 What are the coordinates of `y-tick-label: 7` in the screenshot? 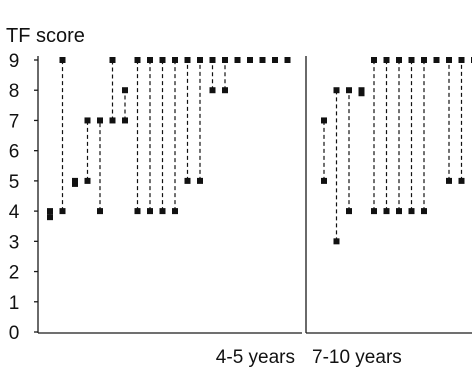 It's located at (14, 121).